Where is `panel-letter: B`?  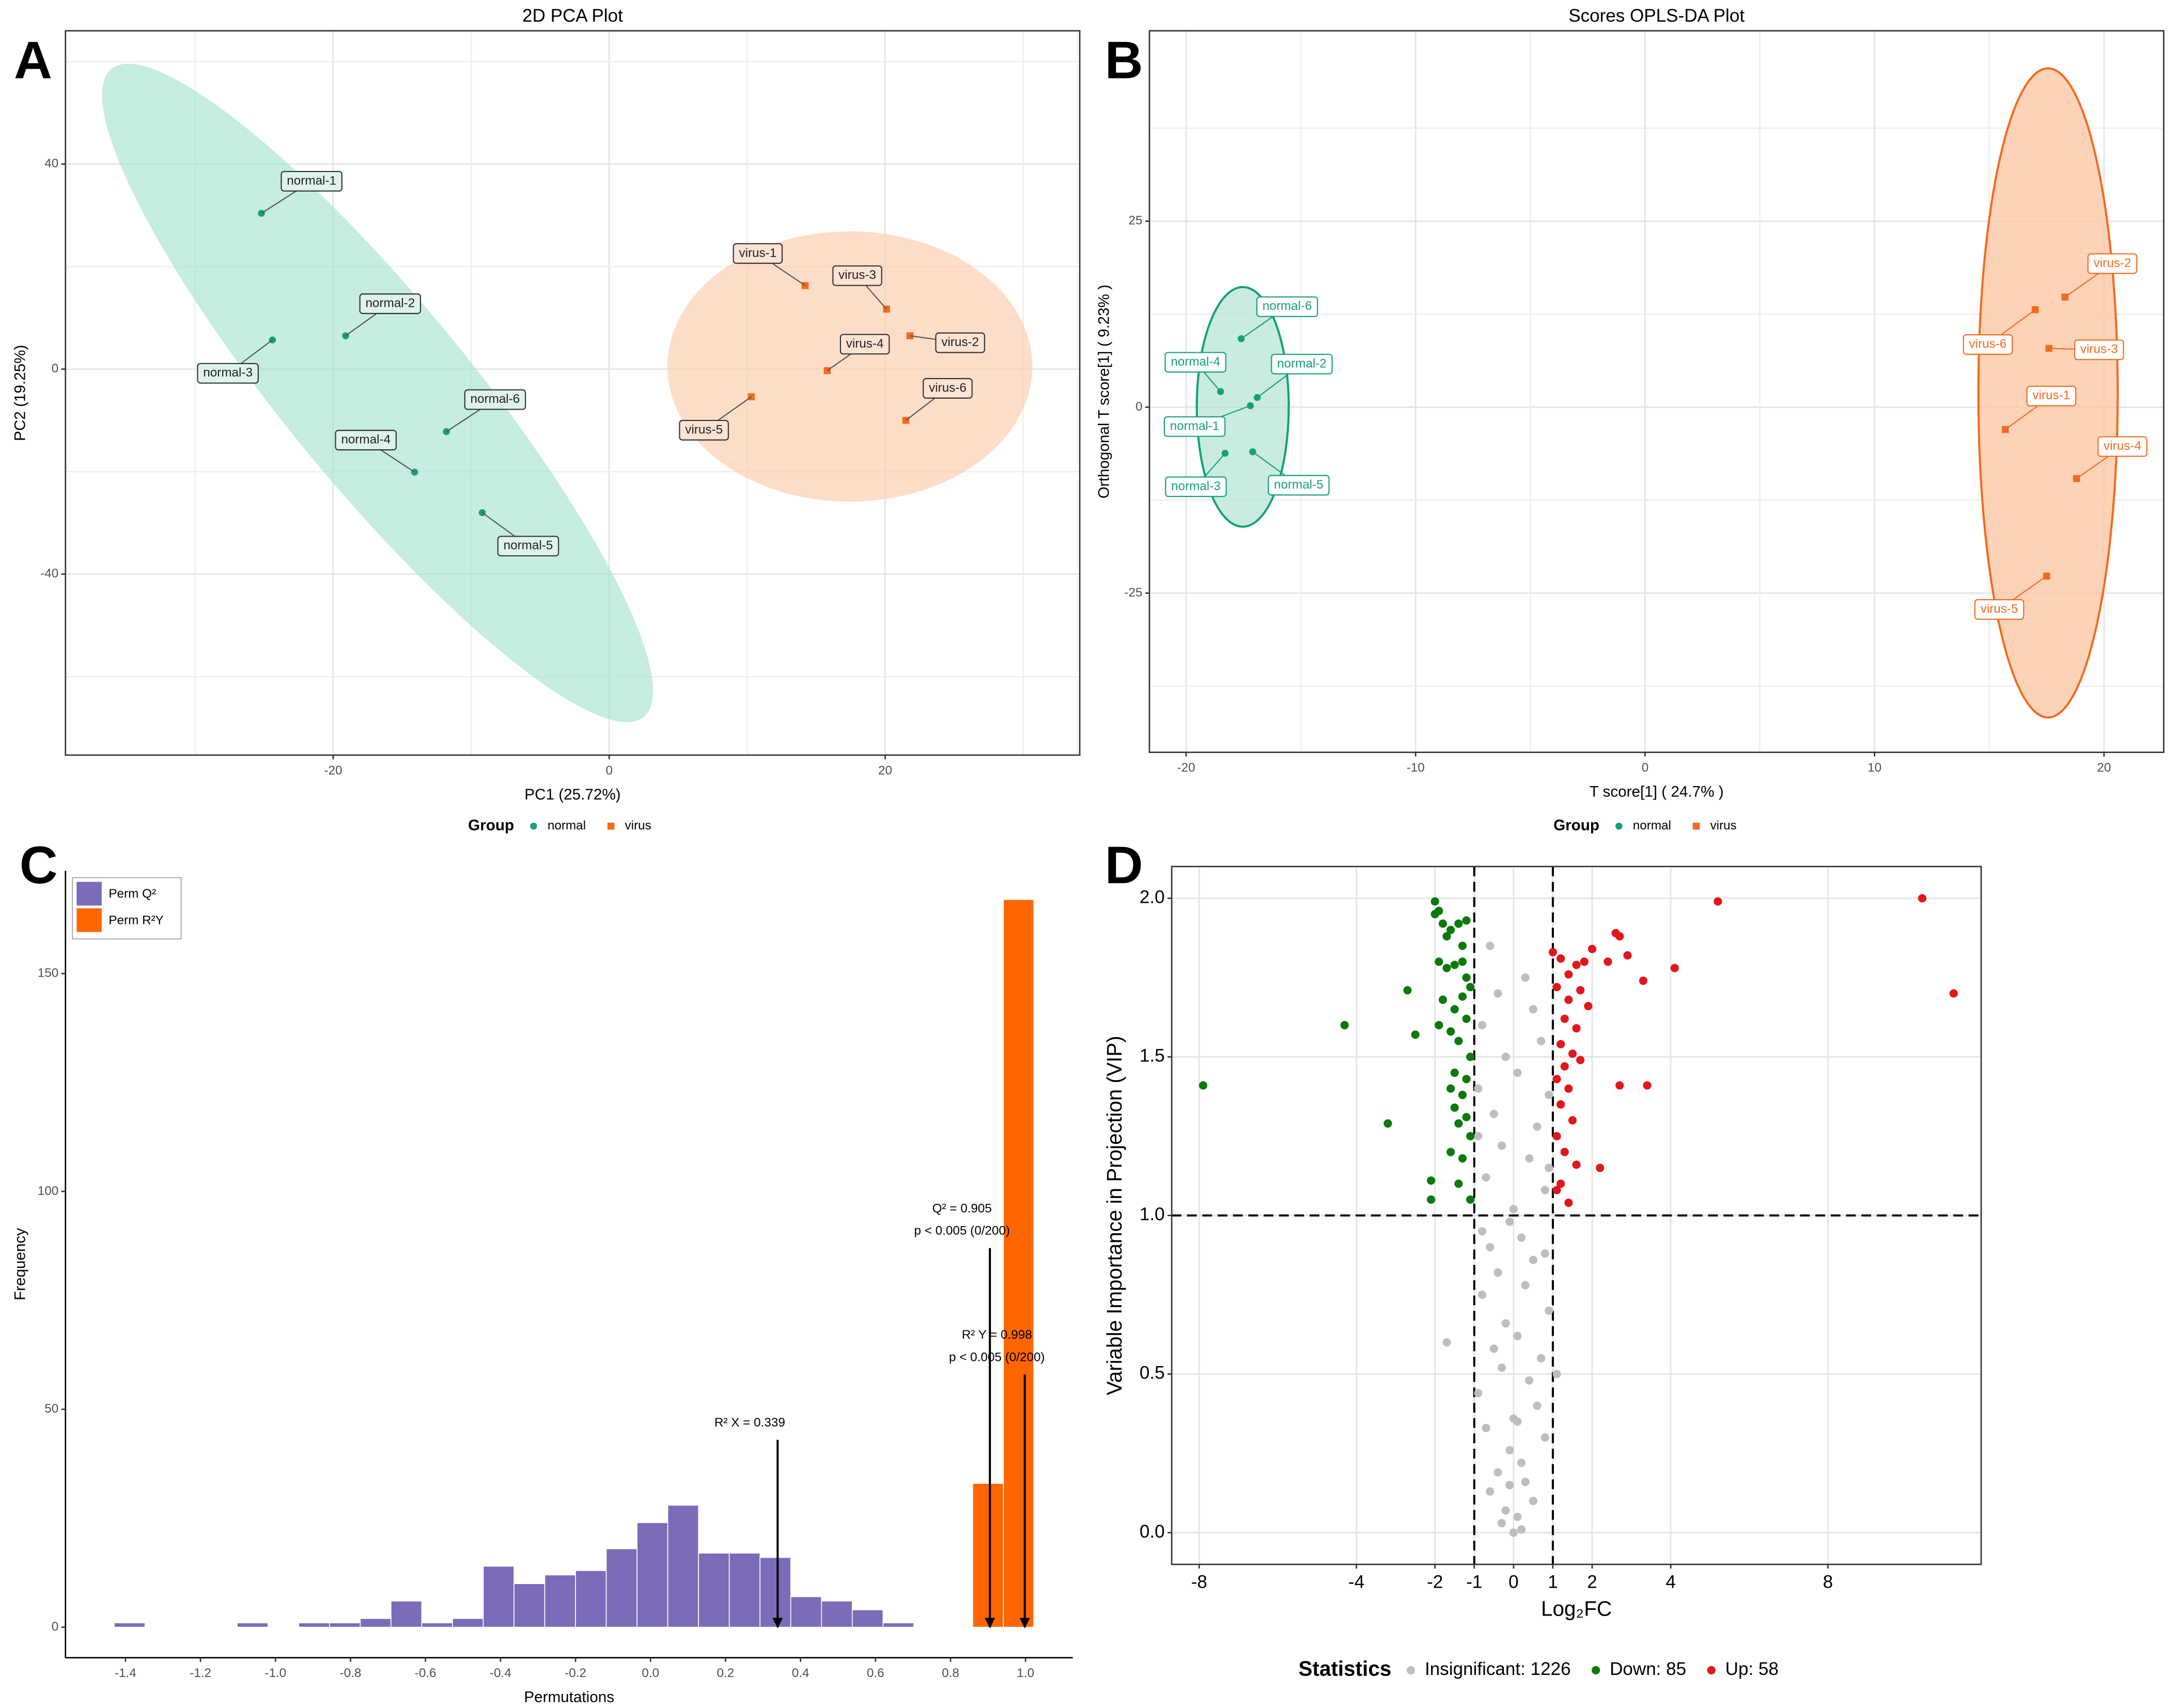
panel-letter: B is located at coordinates (1124, 59).